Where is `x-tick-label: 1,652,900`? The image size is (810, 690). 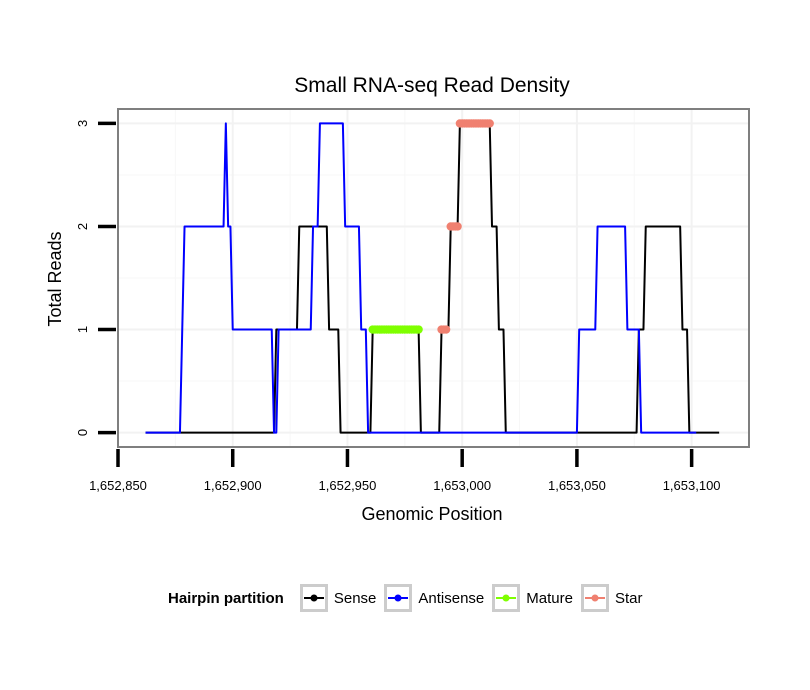 x-tick-label: 1,652,900 is located at coordinates (233, 485).